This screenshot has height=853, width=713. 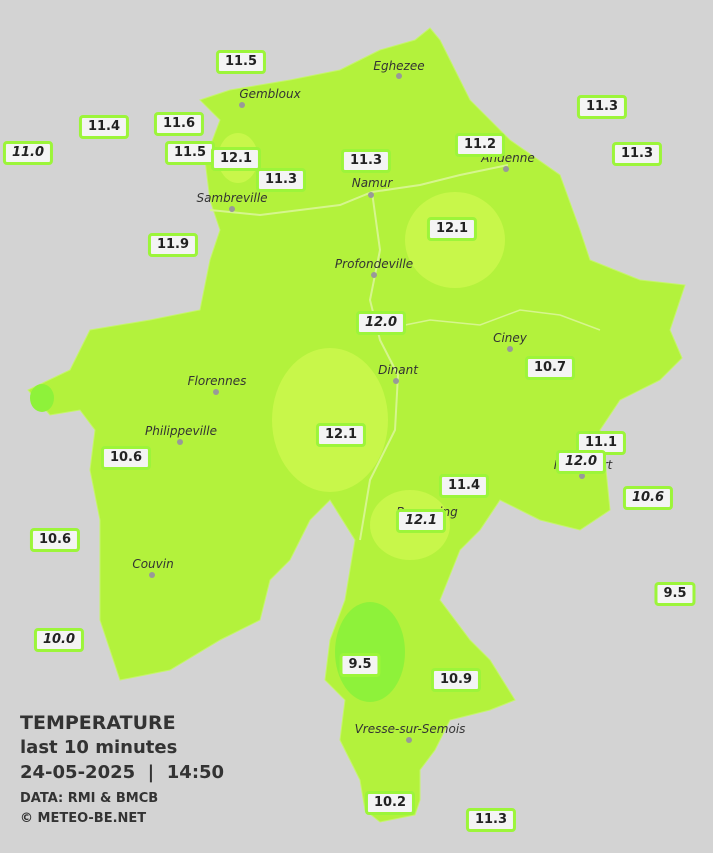 I want to click on city-name: Namur, so click(x=372, y=183).